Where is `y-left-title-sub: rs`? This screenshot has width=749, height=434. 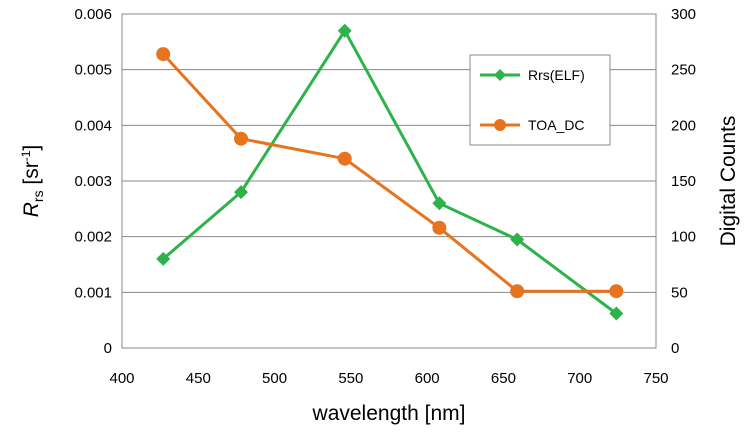
y-left-title-sub: rs is located at coordinates (38, 196).